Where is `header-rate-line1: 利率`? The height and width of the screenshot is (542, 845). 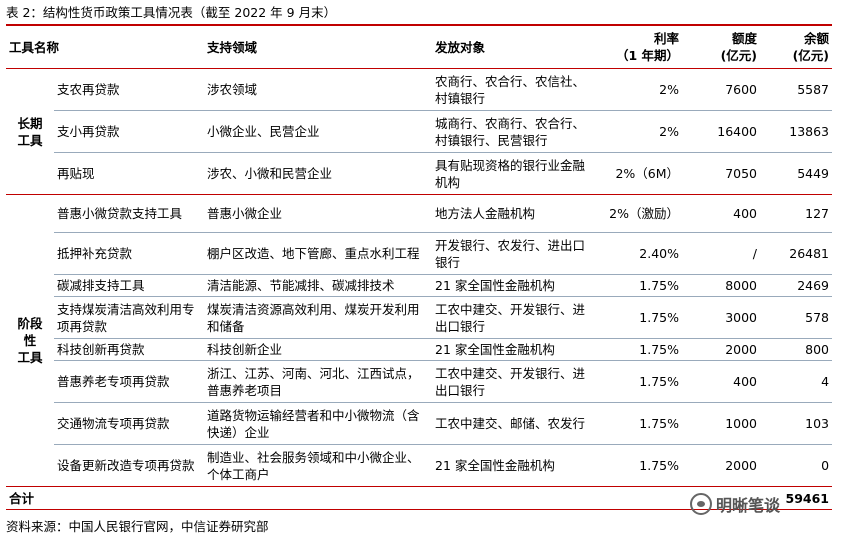
header-rate-line1: 利率 is located at coordinates (667, 38).